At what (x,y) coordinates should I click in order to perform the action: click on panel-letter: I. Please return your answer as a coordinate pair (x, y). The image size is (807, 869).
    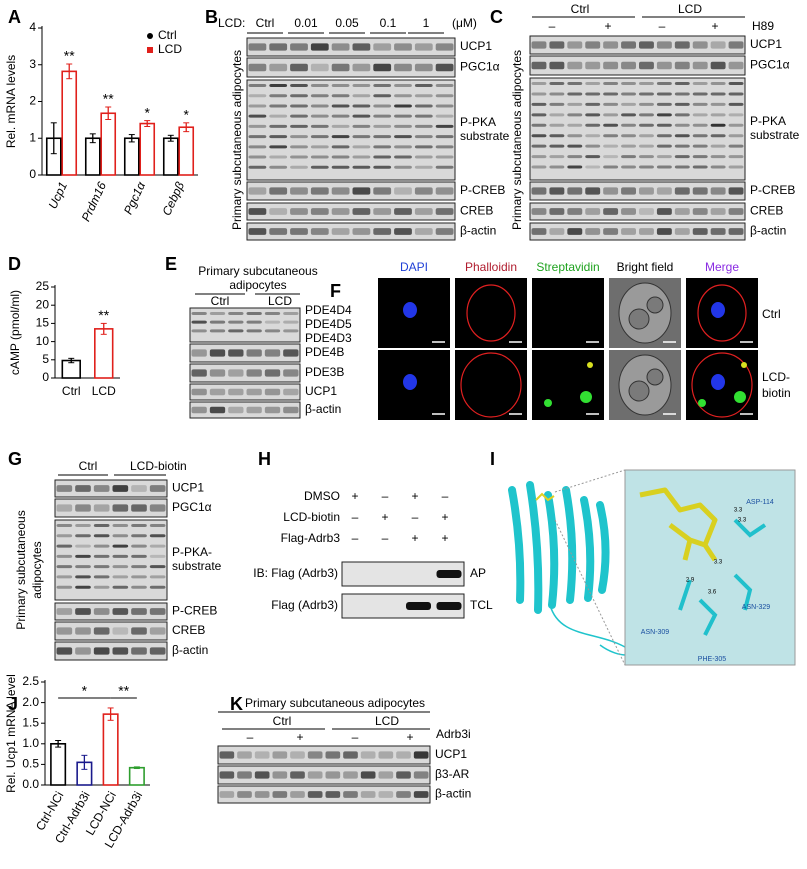
    Looking at the image, I should click on (492, 459).